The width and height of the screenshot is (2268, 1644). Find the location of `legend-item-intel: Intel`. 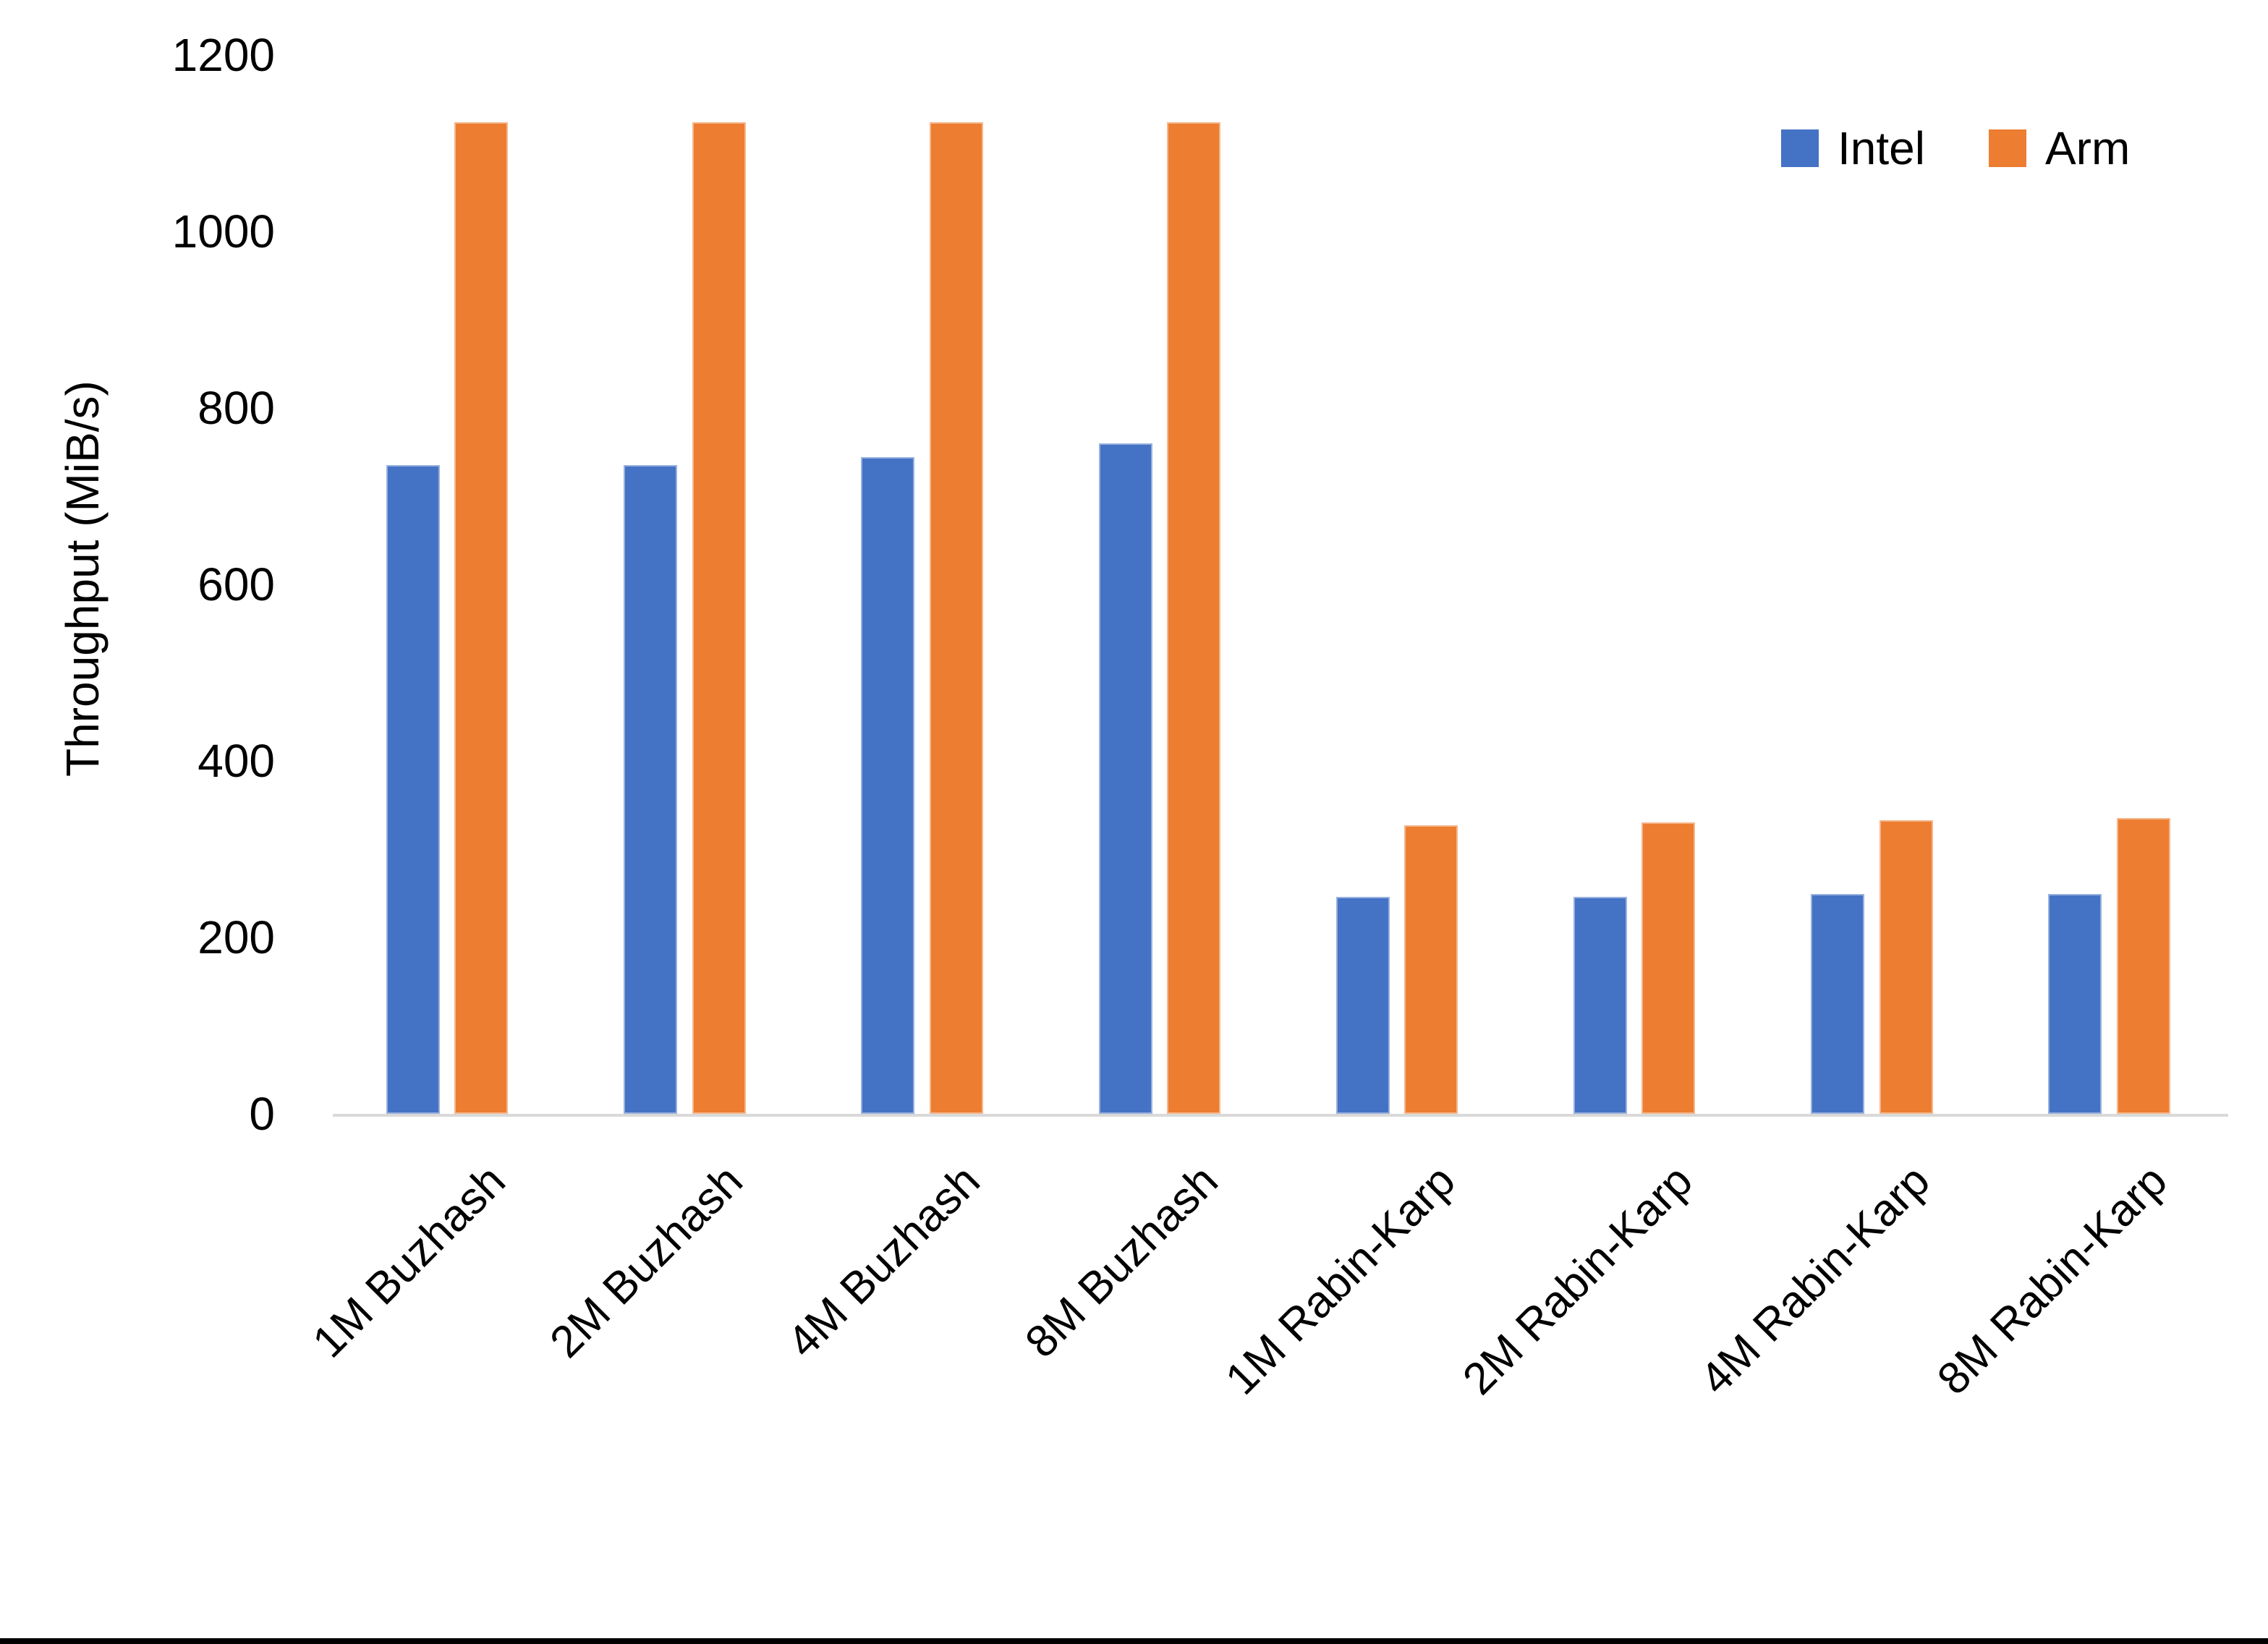

legend-item-intel: Intel is located at coordinates (1853, 148).